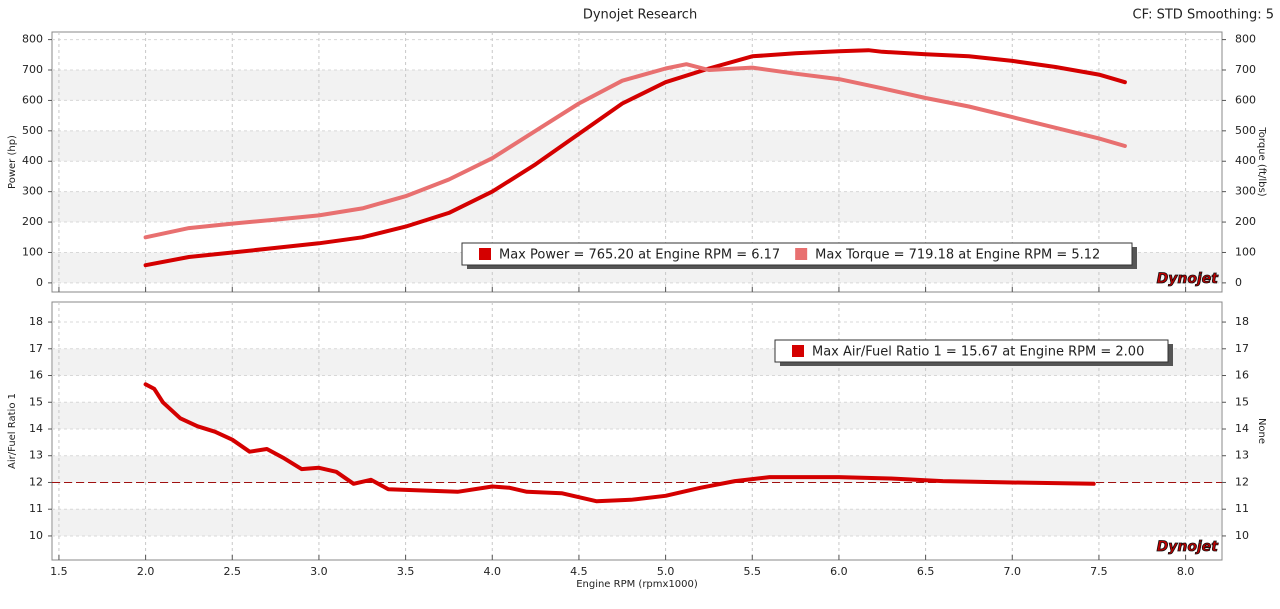 The image size is (1280, 609). What do you see at coordinates (36, 401) in the screenshot?
I see `y-tick-label: 15` at bounding box center [36, 401].